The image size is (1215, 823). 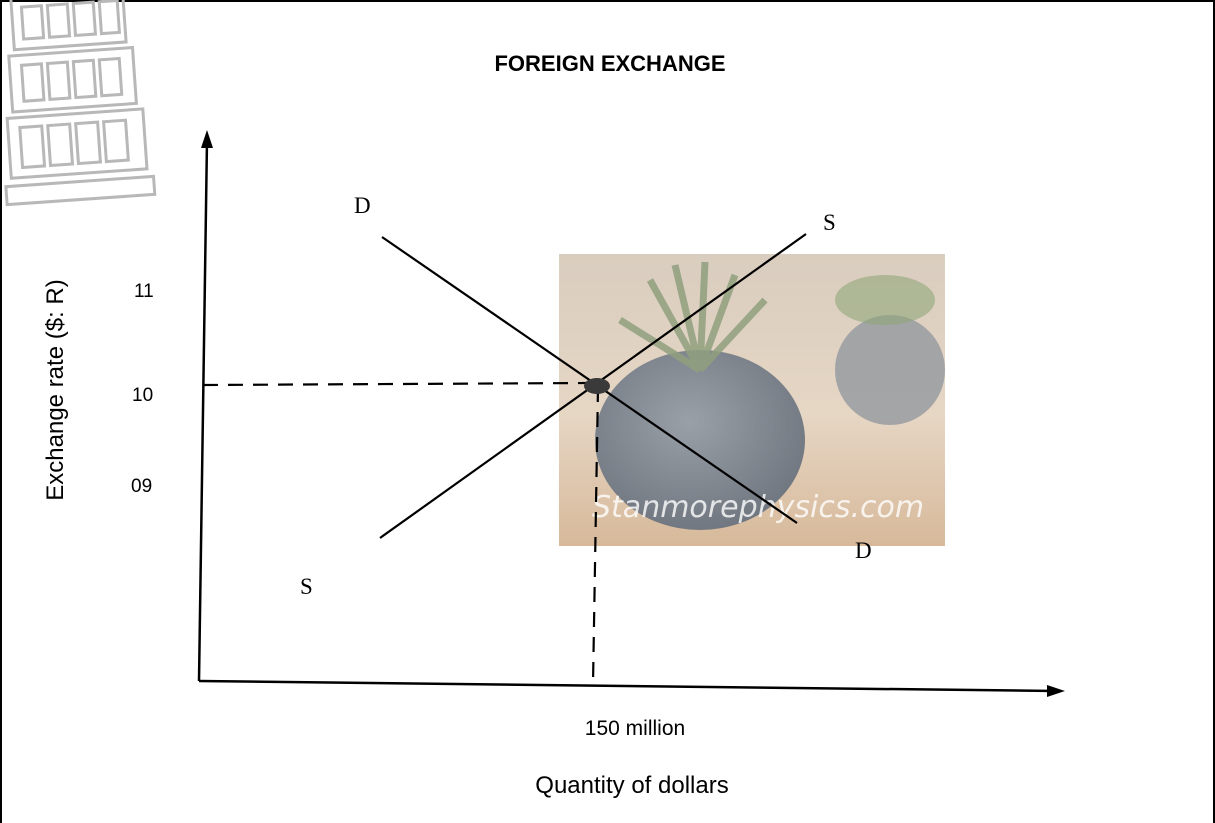 What do you see at coordinates (631, 785) in the screenshot?
I see `x-axis-label: Quantity of dollars` at bounding box center [631, 785].